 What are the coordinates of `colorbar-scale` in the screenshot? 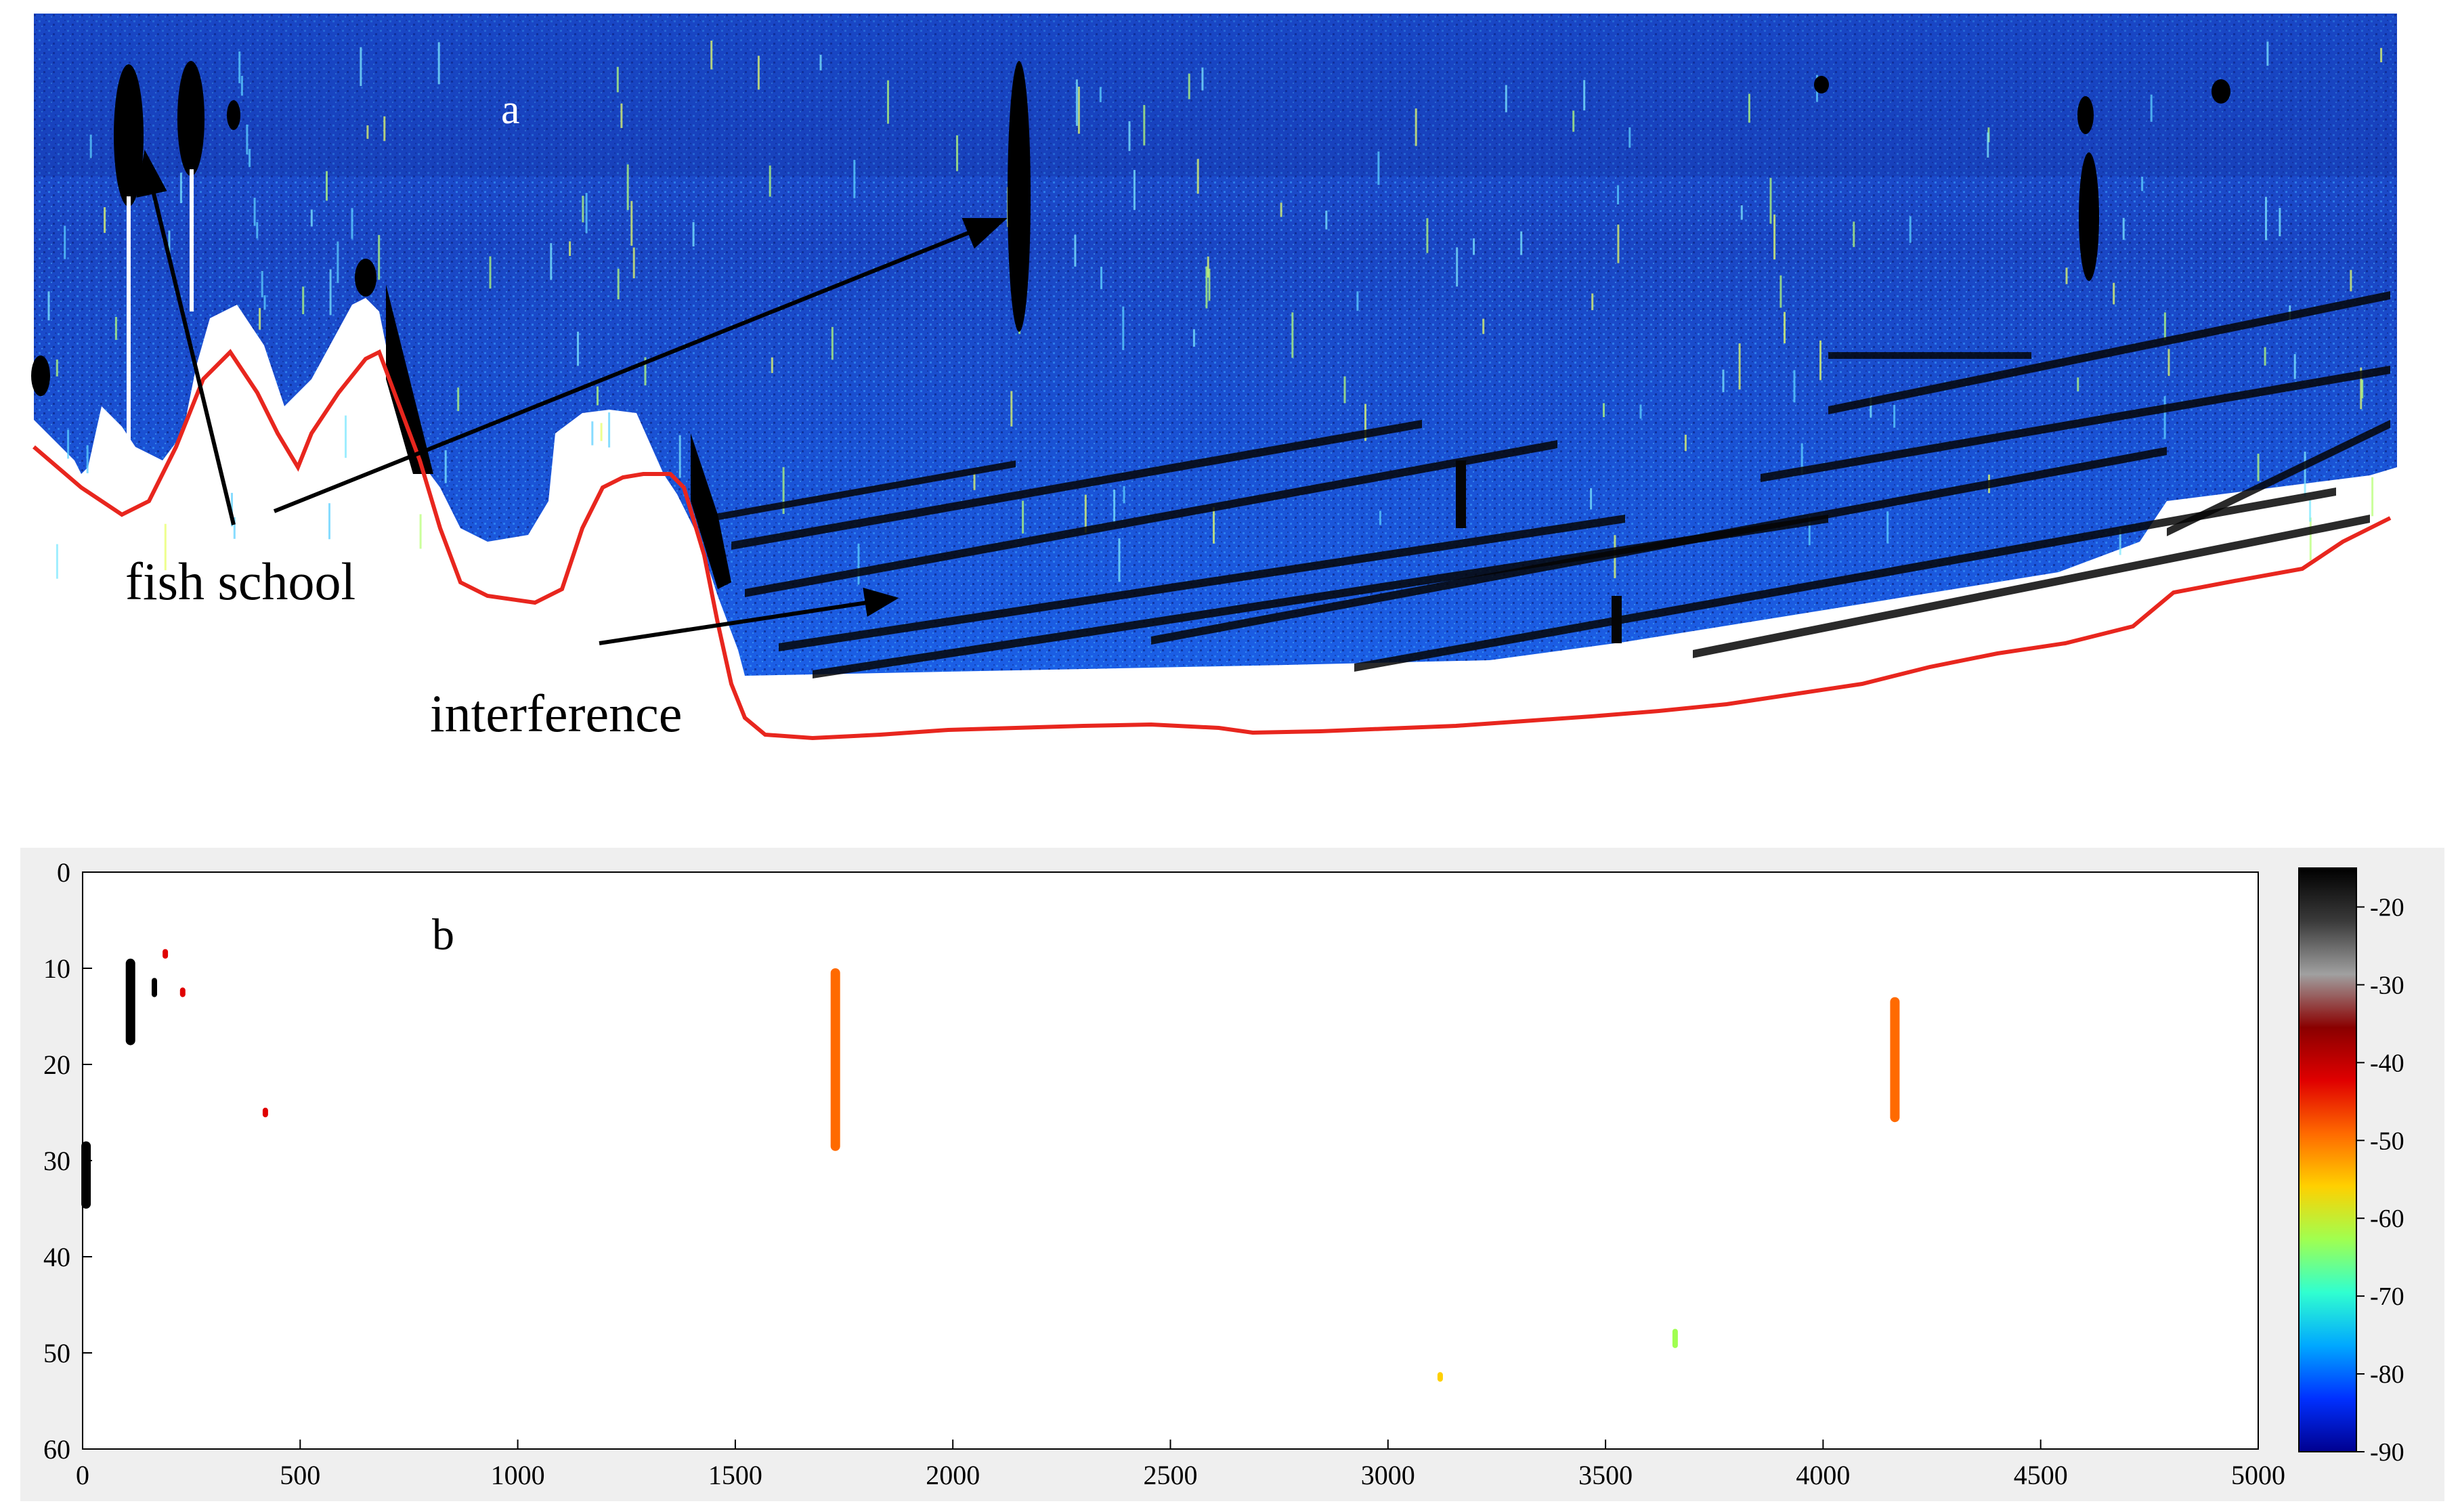 It's located at (2327, 1159).